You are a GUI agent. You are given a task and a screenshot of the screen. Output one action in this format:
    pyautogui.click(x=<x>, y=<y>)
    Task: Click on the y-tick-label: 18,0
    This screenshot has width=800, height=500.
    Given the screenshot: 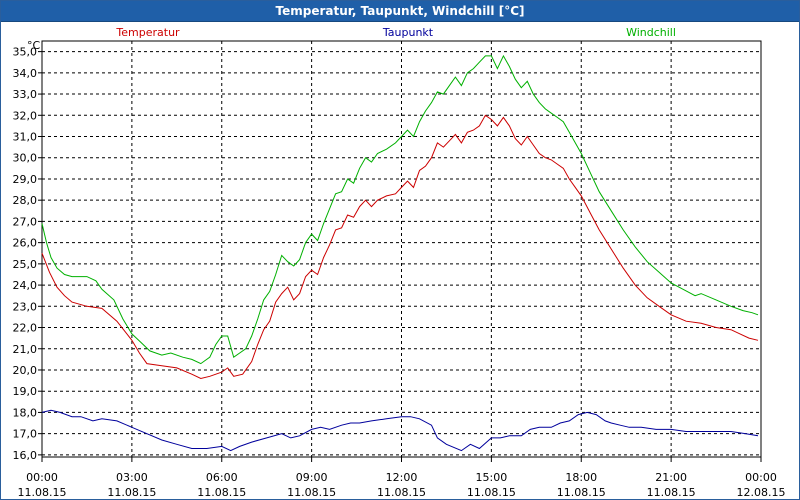 What is the action you would take?
    pyautogui.click(x=25, y=412)
    